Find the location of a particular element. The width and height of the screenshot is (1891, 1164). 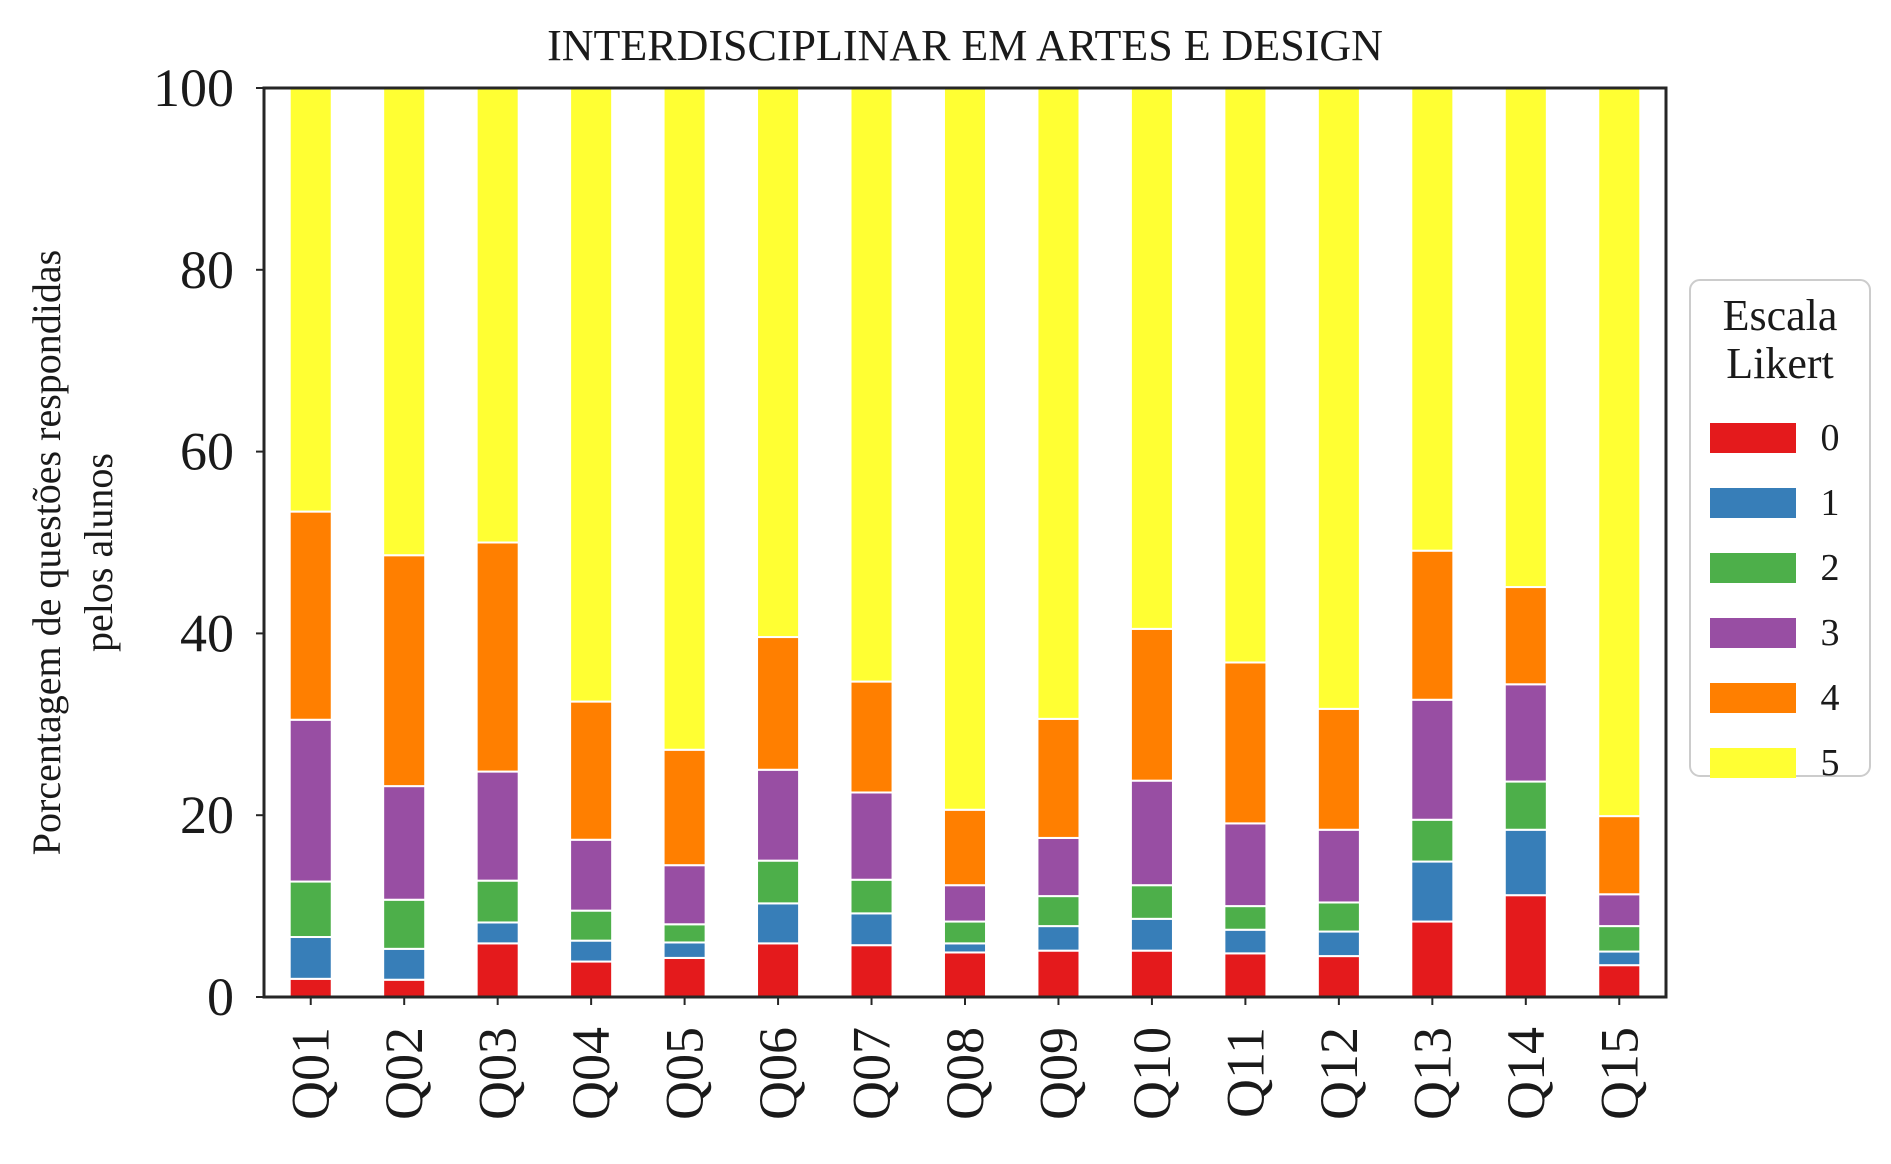

y-tick-label: 100 is located at coordinates (193, 88).